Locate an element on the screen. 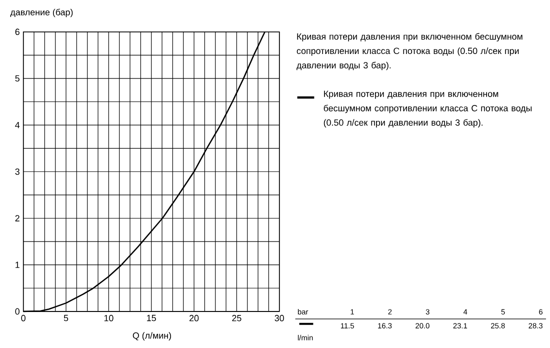  y-tick-label: 4 is located at coordinates (17, 125).